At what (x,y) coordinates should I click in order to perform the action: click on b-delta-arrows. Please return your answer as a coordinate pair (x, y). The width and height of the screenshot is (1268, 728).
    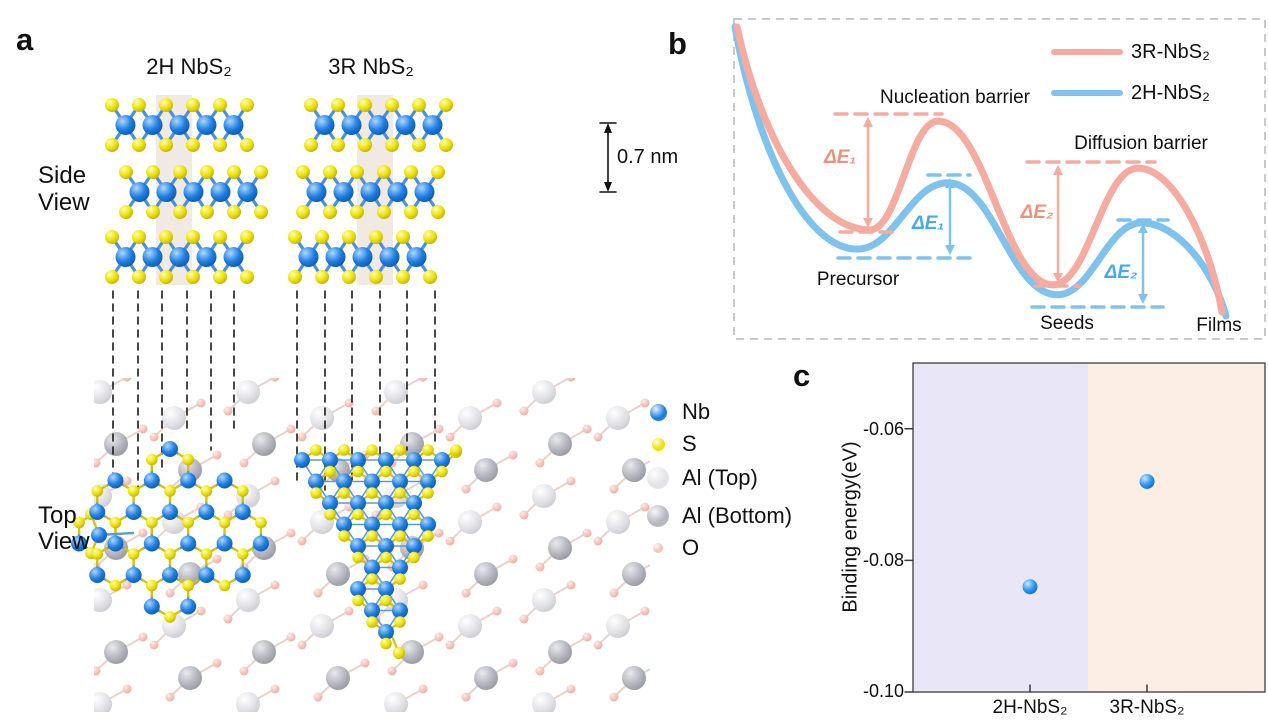
    Looking at the image, I should click on (1005, 210).